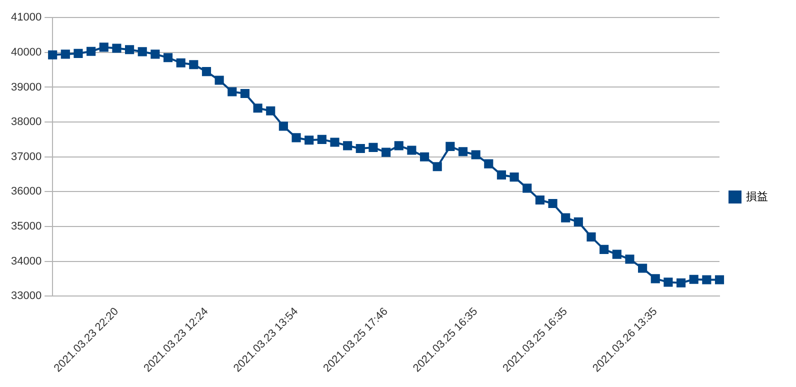  What do you see at coordinates (26, 261) in the screenshot?
I see `y-tick-label: 34000` at bounding box center [26, 261].